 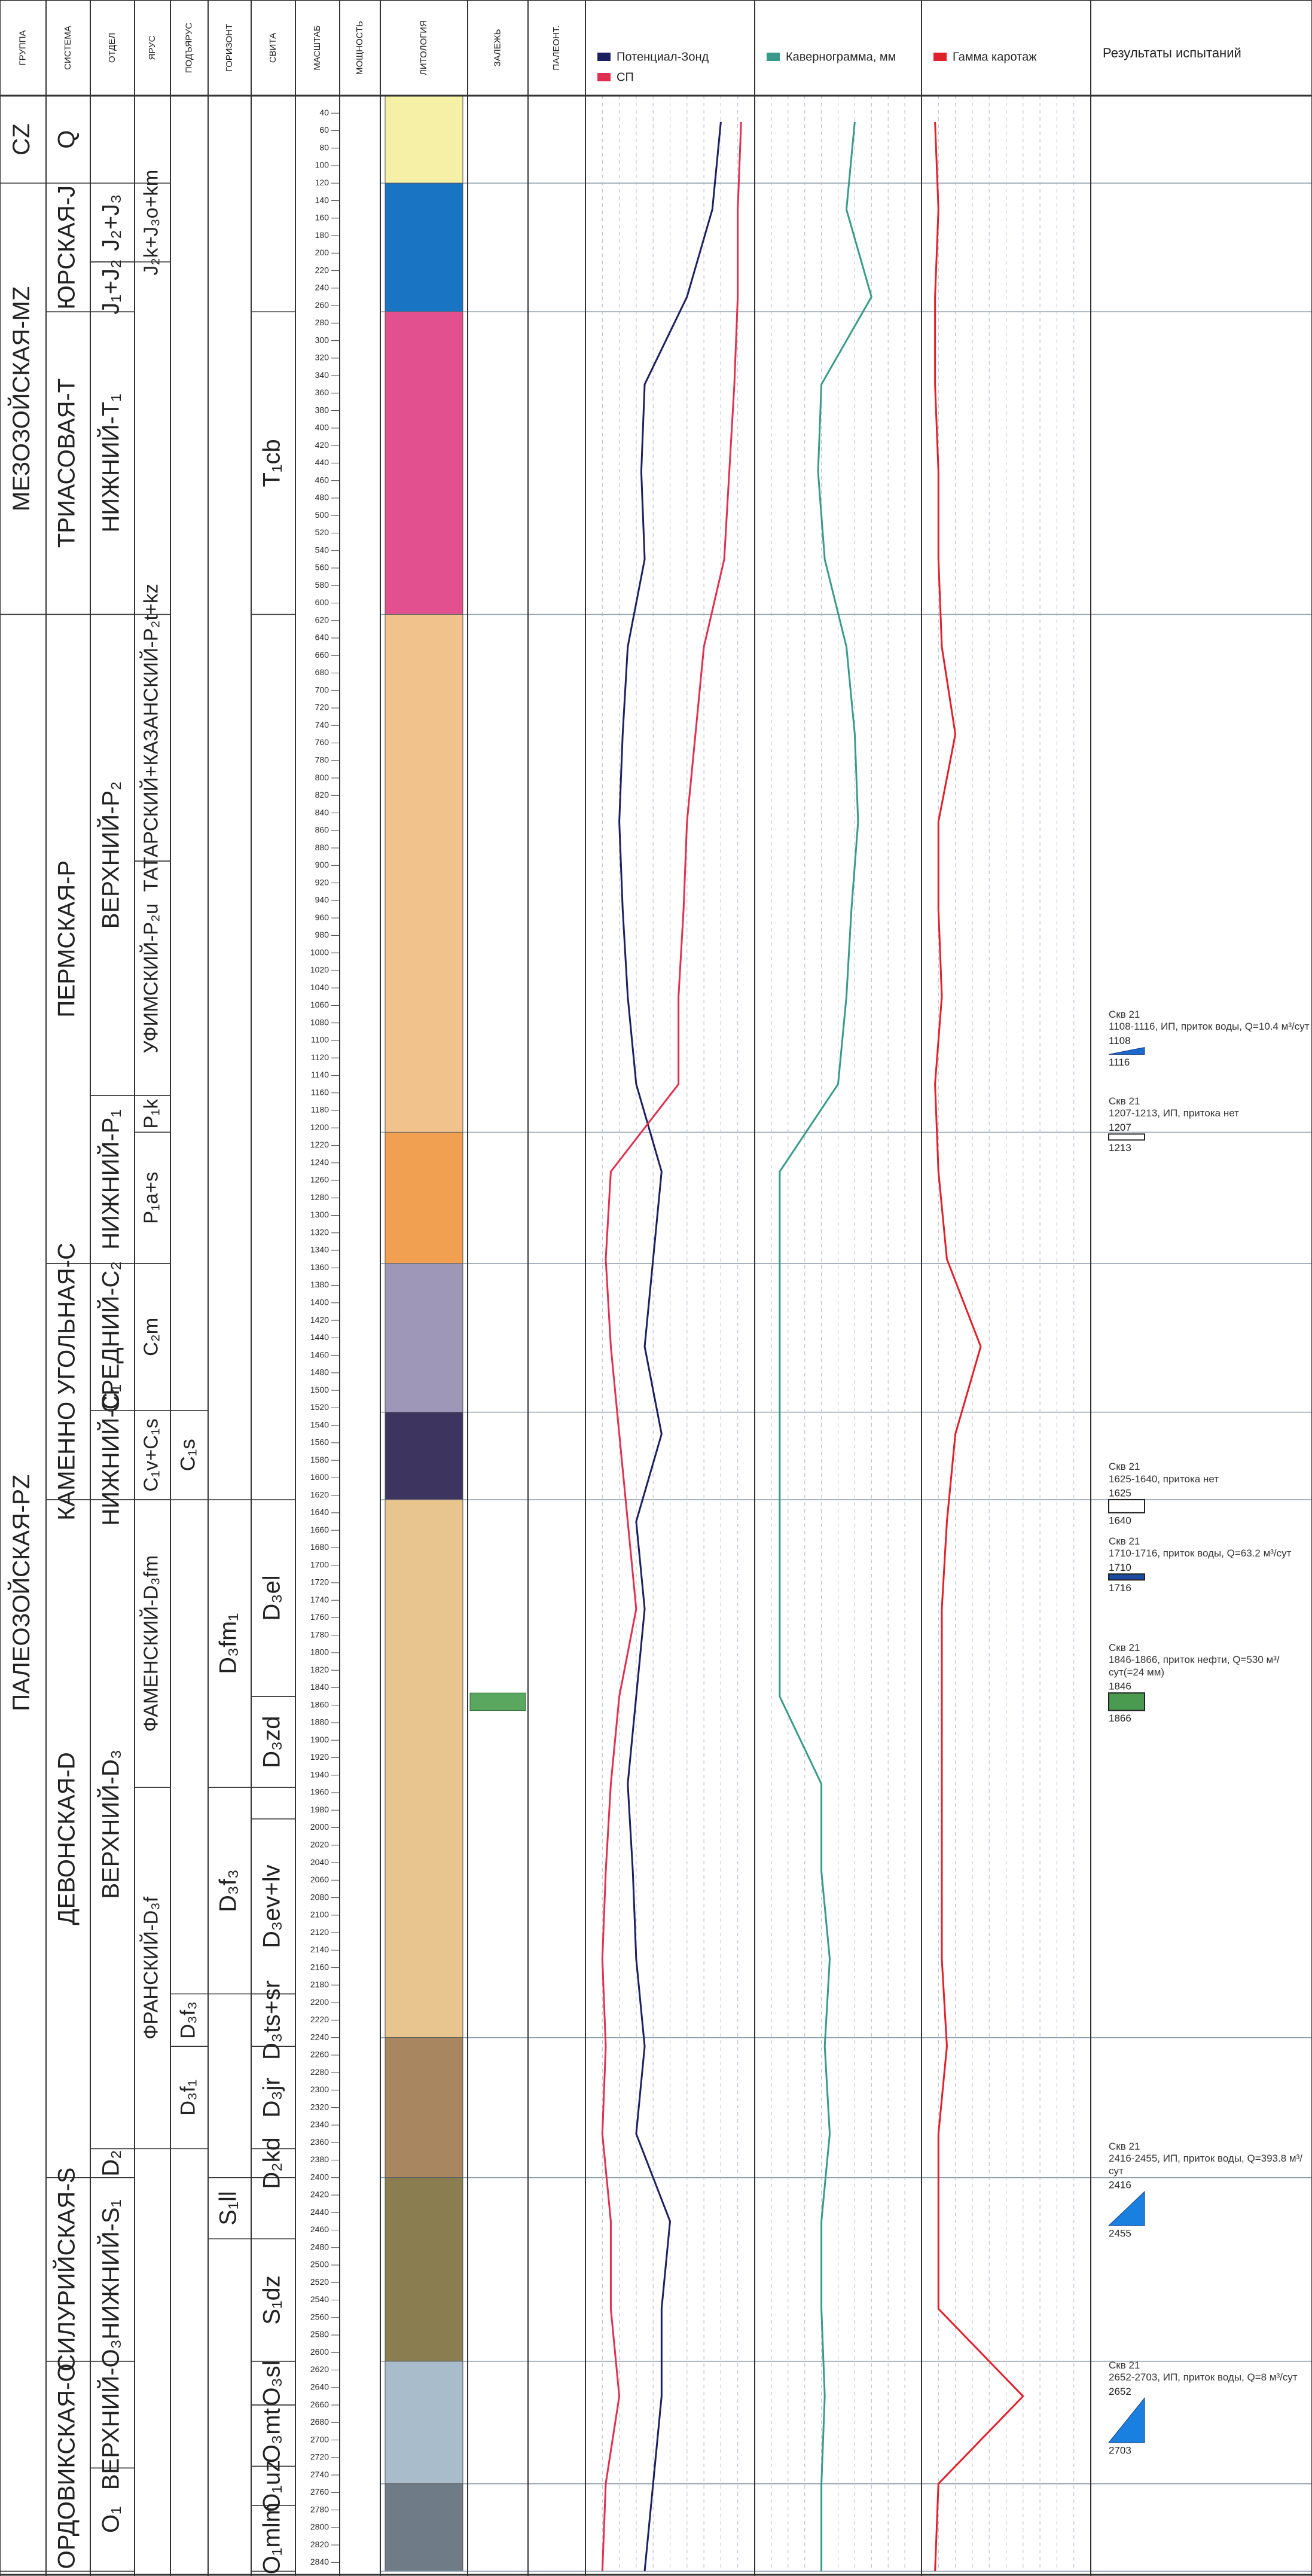 I want to click on depth-label: 1860, so click(x=320, y=1704).